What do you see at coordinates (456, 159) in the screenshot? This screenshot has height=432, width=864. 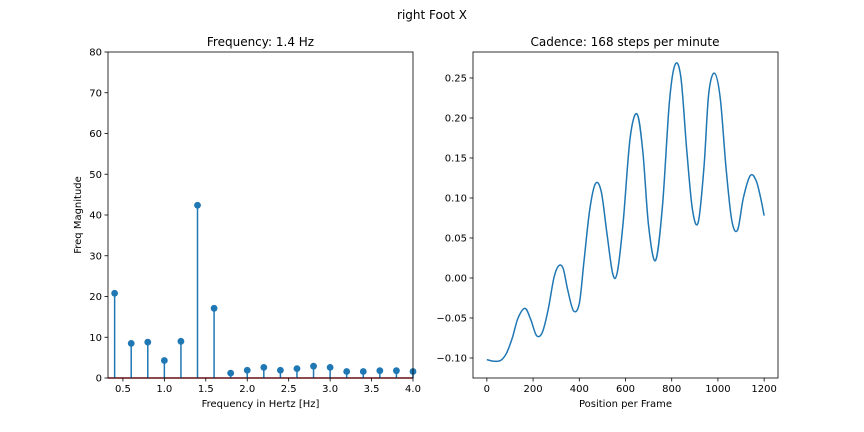 I see `cadence-y-tick-label: 0.15` at bounding box center [456, 159].